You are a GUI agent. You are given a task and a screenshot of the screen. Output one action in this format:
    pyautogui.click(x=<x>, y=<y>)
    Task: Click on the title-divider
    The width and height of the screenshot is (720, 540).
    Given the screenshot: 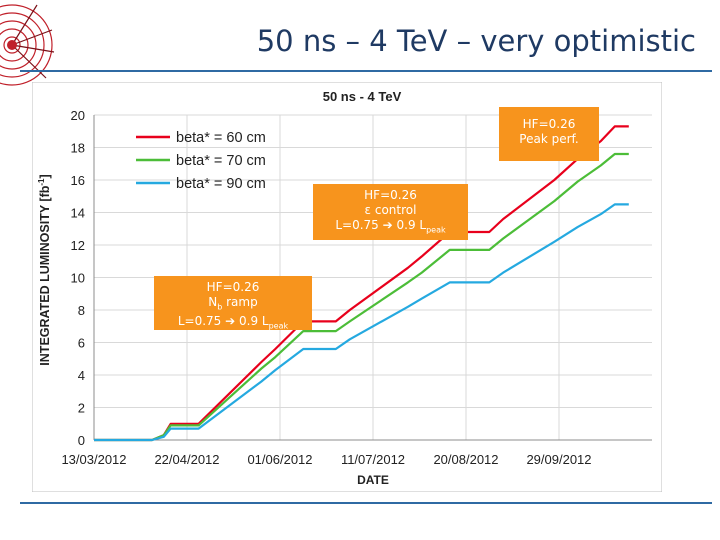 What is the action you would take?
    pyautogui.click(x=366, y=71)
    